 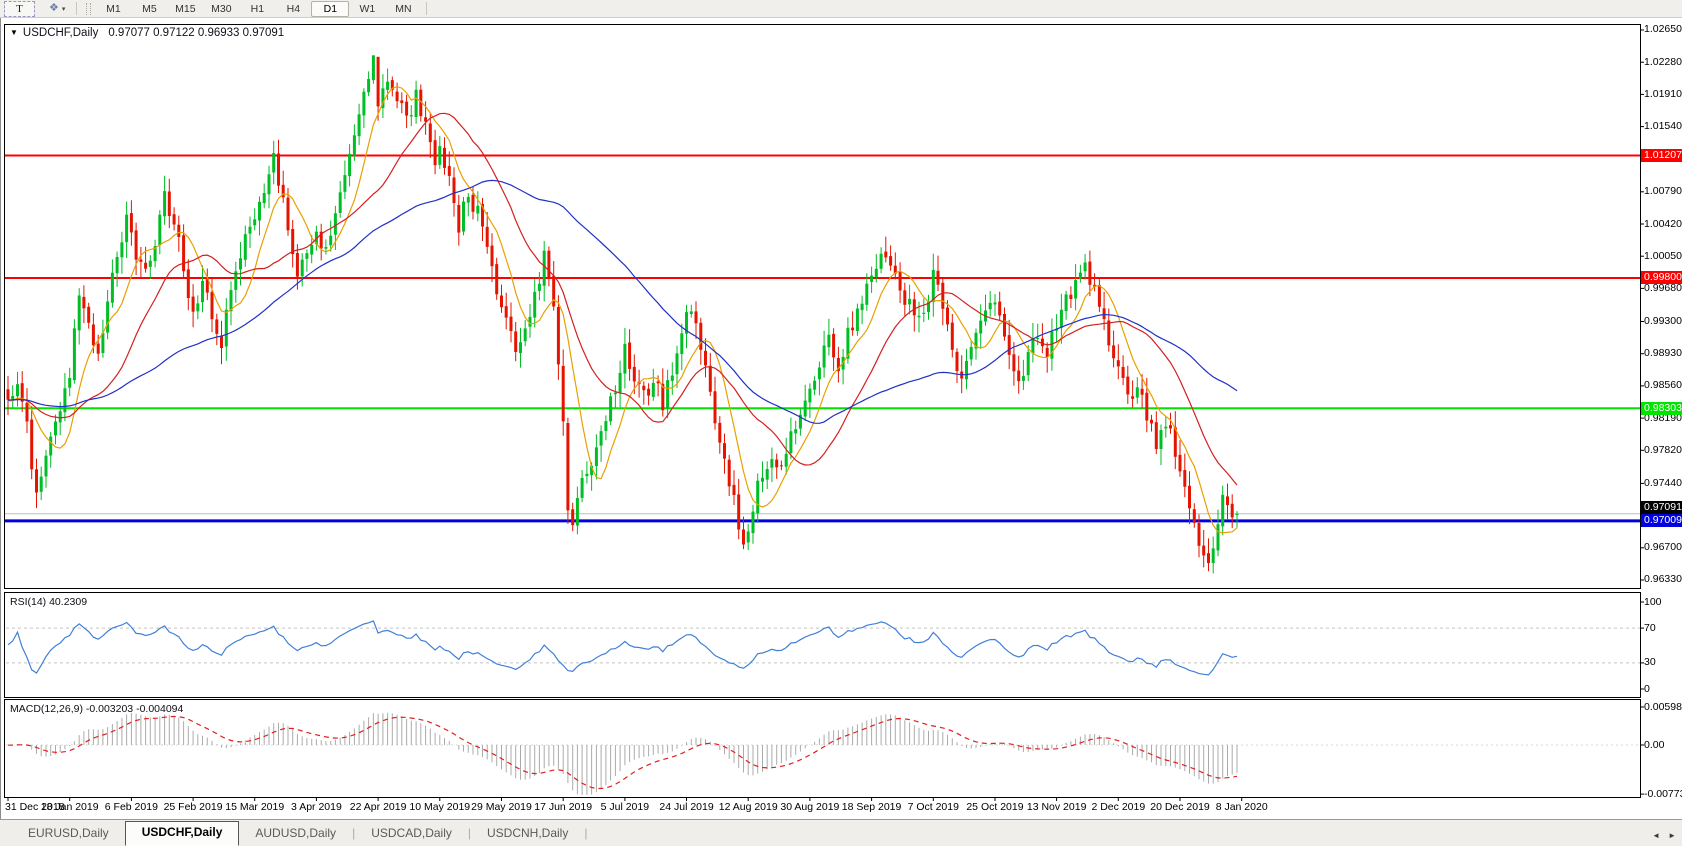 What do you see at coordinates (185, 8) in the screenshot?
I see `timeframe-button-m15: M15` at bounding box center [185, 8].